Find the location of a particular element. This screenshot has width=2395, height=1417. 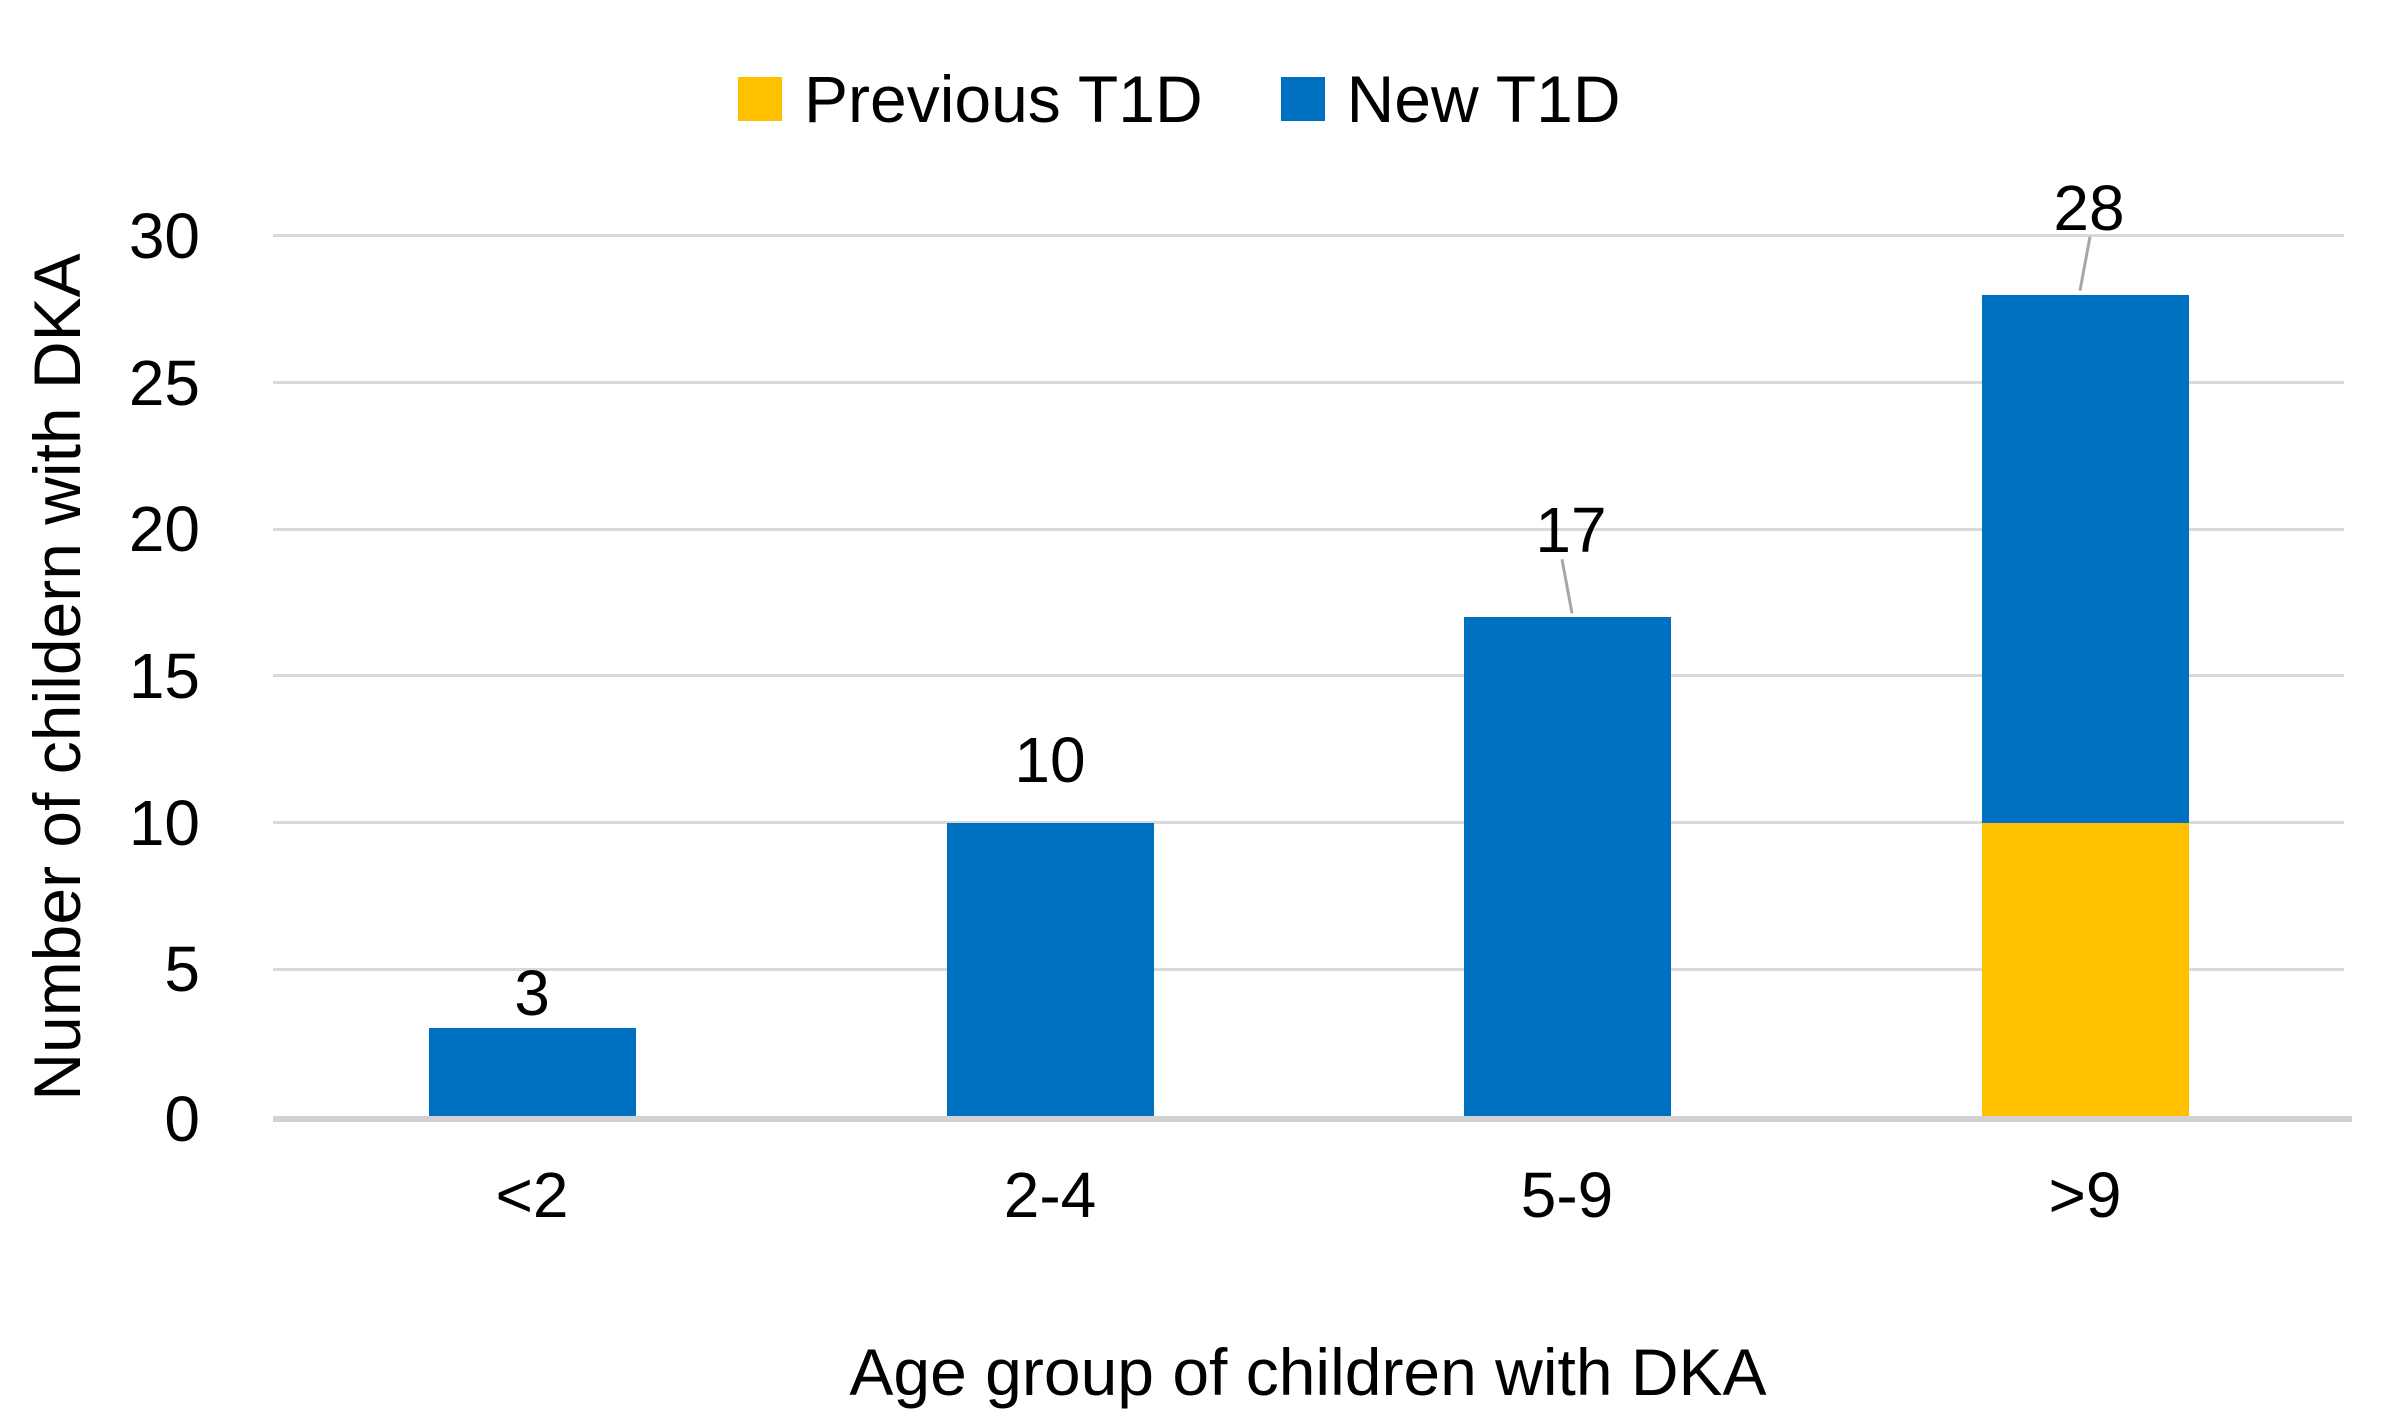

legend-swatch-new-t1d-icon is located at coordinates (1302, 99).